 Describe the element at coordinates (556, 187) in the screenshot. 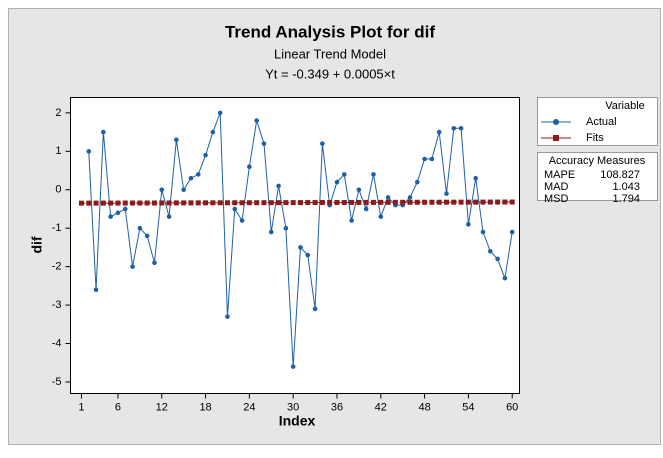

I see `accuracy-label: MAD` at that location.